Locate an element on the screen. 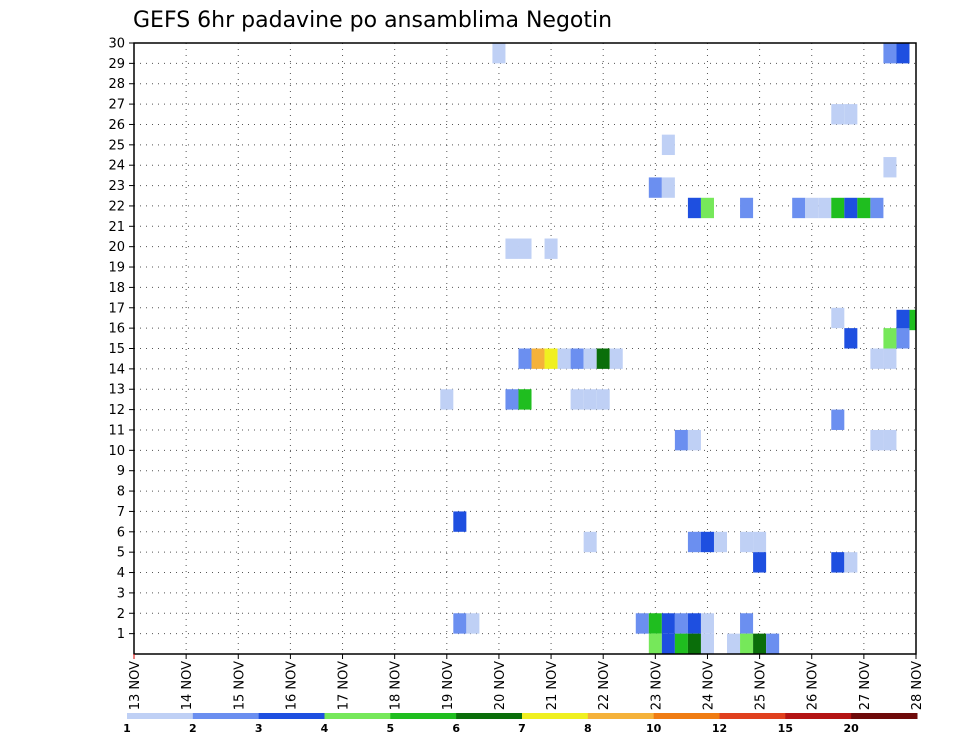  y-tick-label: 21 is located at coordinates (116, 227).